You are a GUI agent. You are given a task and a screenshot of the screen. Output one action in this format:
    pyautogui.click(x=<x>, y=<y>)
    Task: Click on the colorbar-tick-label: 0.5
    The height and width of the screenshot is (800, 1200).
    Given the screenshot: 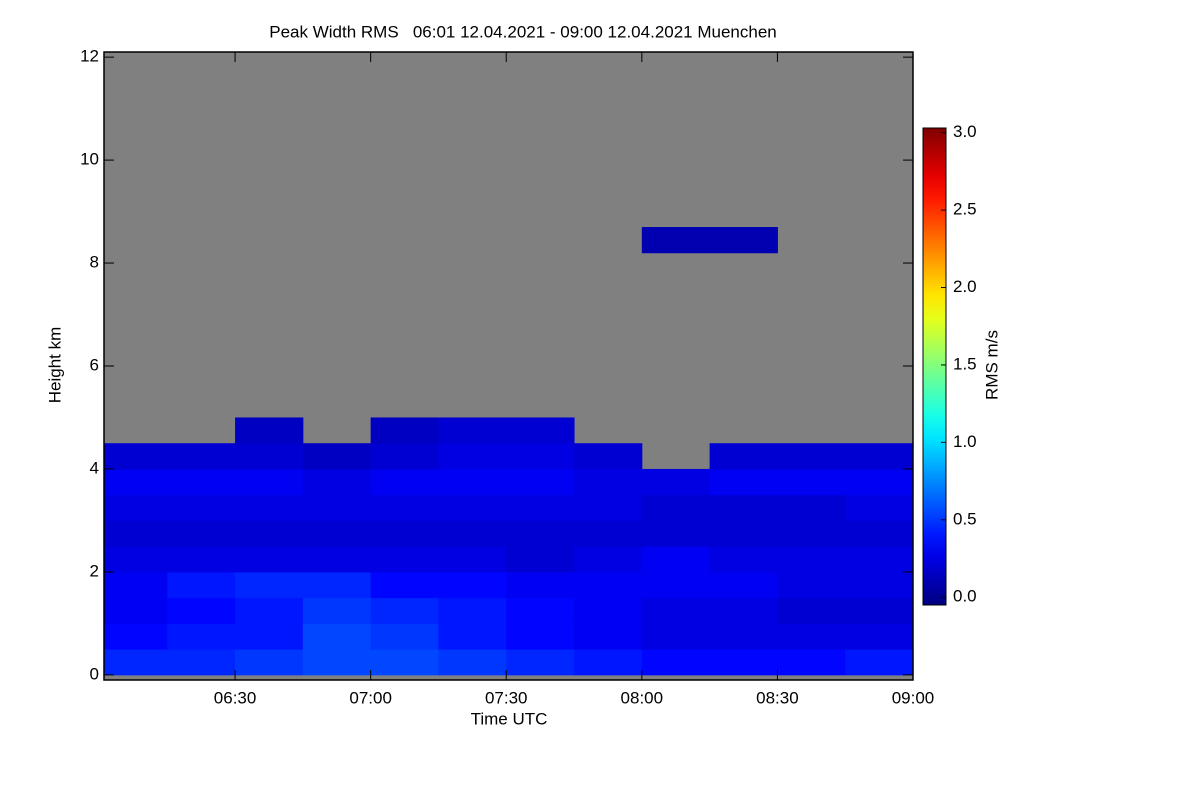 What is the action you would take?
    pyautogui.click(x=965, y=518)
    